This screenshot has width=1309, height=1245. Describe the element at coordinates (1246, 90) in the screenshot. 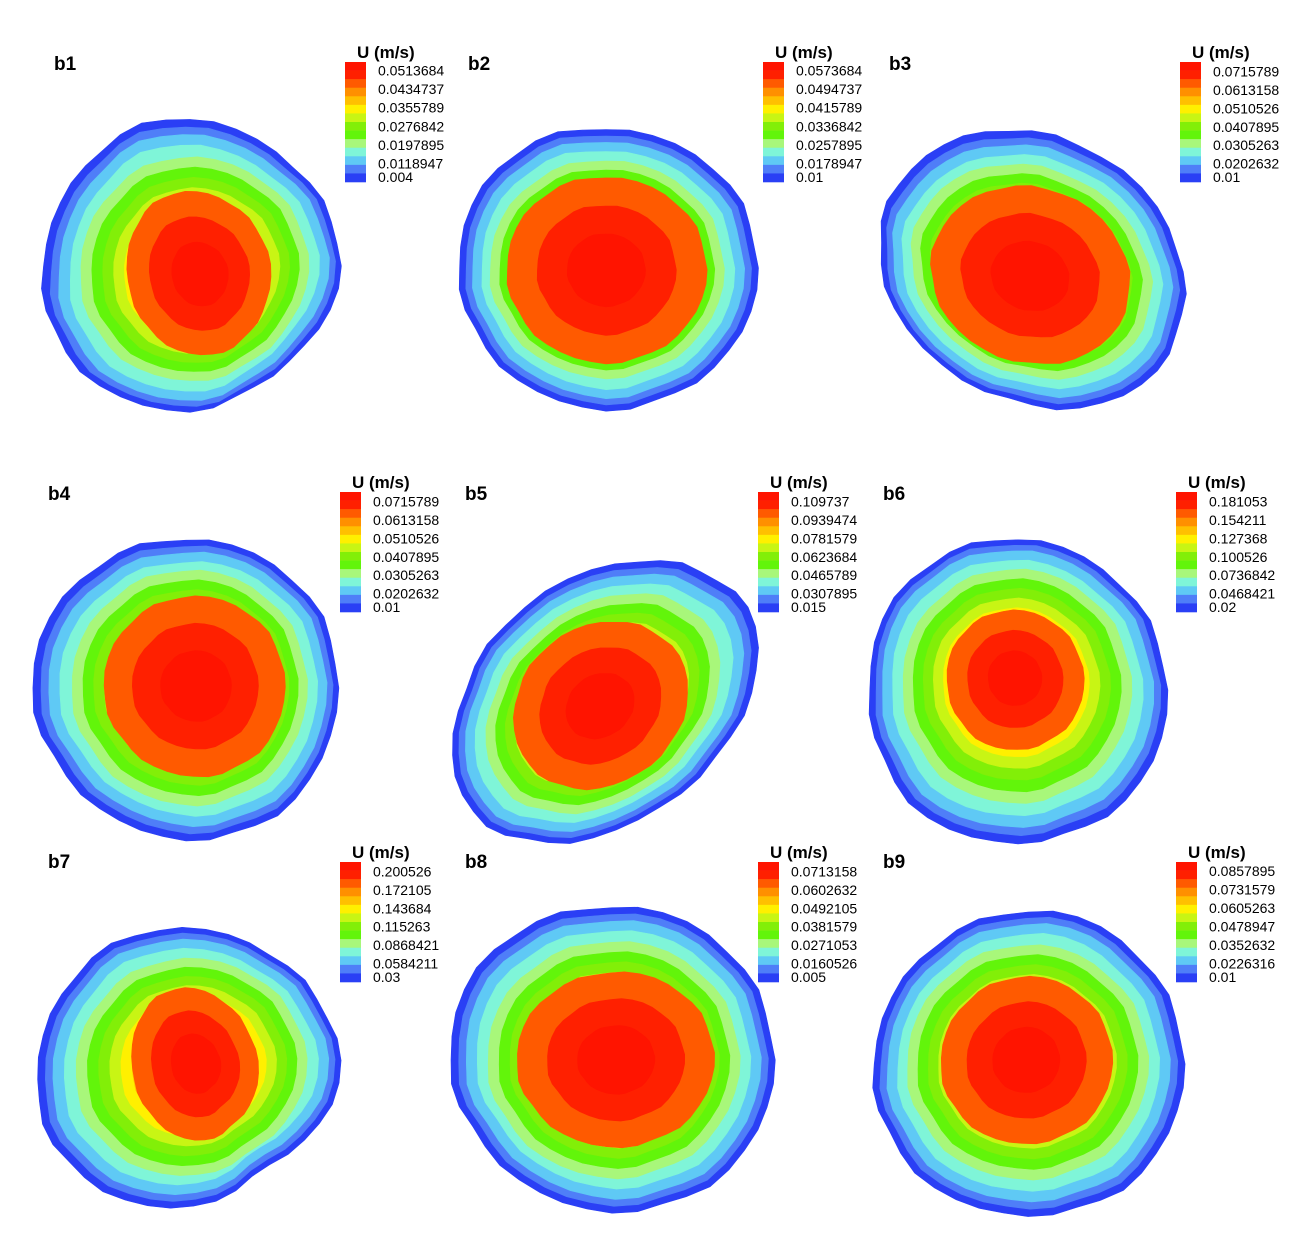

I see `legend-tick-label: 0.0613158` at that location.